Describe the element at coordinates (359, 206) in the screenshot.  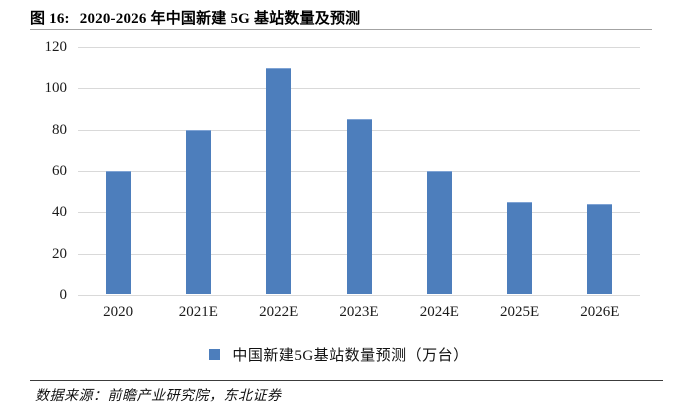
I see `bar-2023E` at that location.